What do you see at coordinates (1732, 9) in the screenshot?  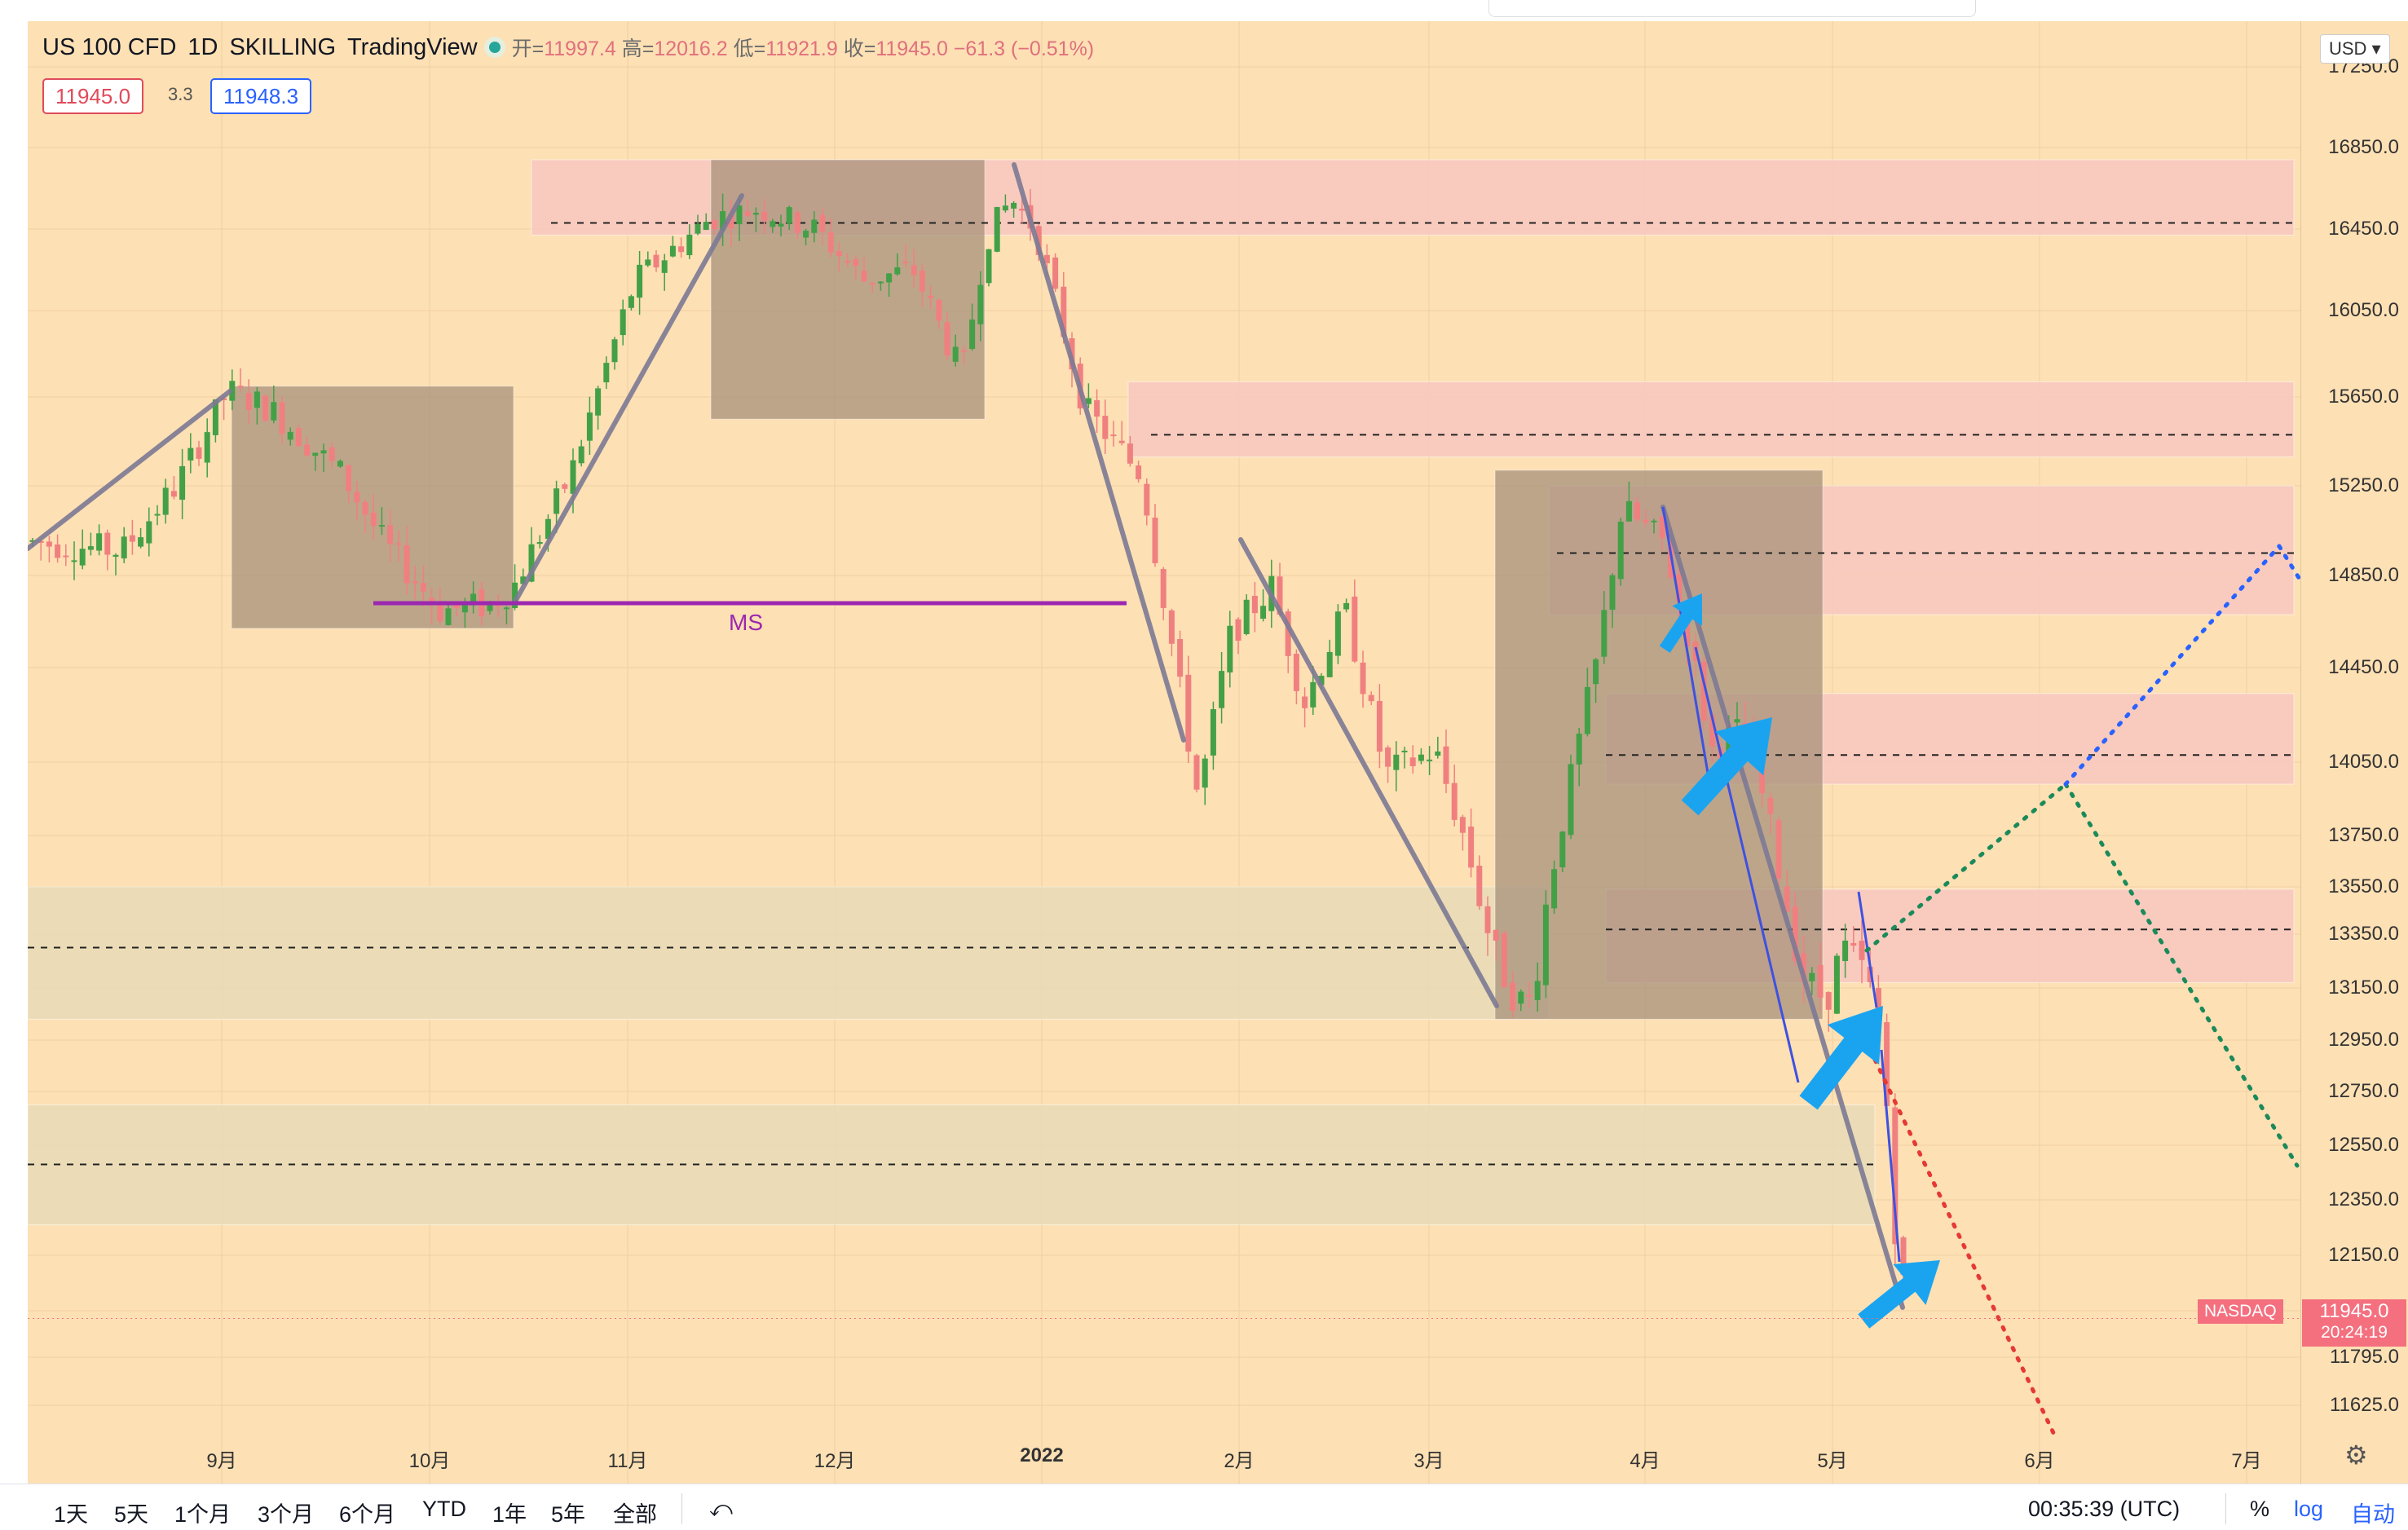 I see `drawing-toolbar` at bounding box center [1732, 9].